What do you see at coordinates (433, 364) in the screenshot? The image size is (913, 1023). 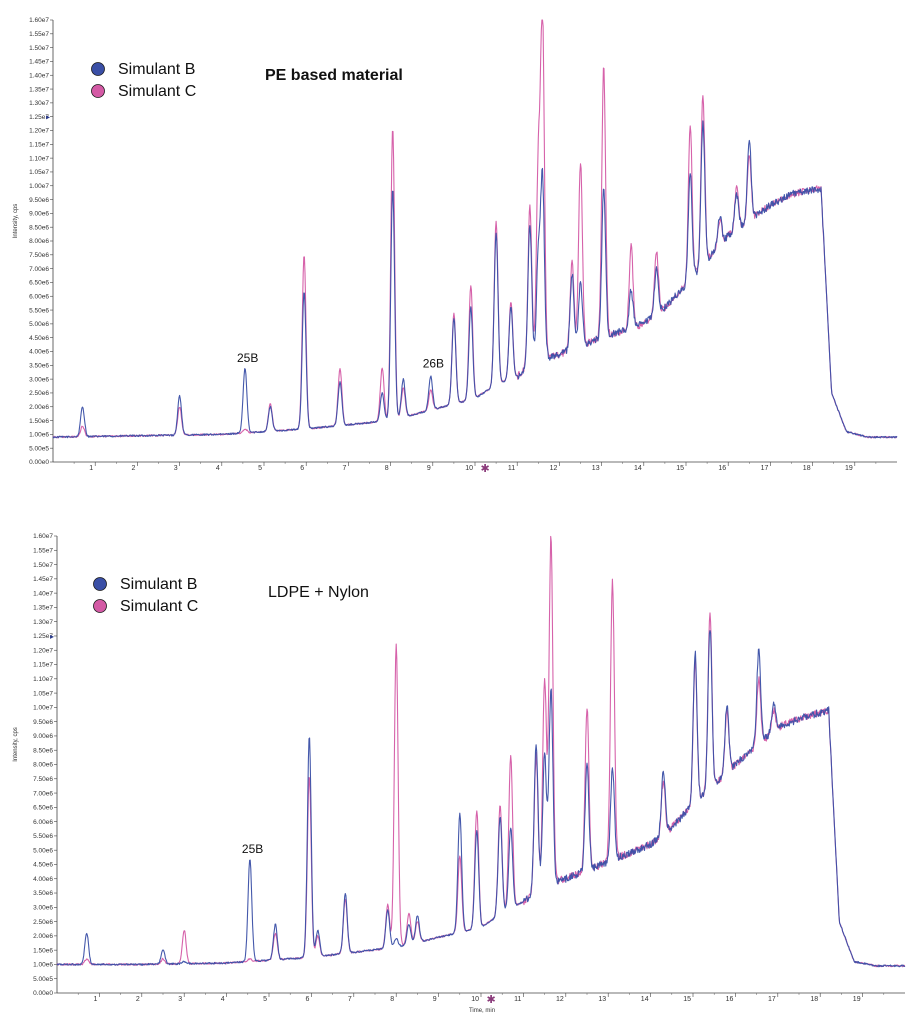 I see `peak-annotation: 26B` at bounding box center [433, 364].